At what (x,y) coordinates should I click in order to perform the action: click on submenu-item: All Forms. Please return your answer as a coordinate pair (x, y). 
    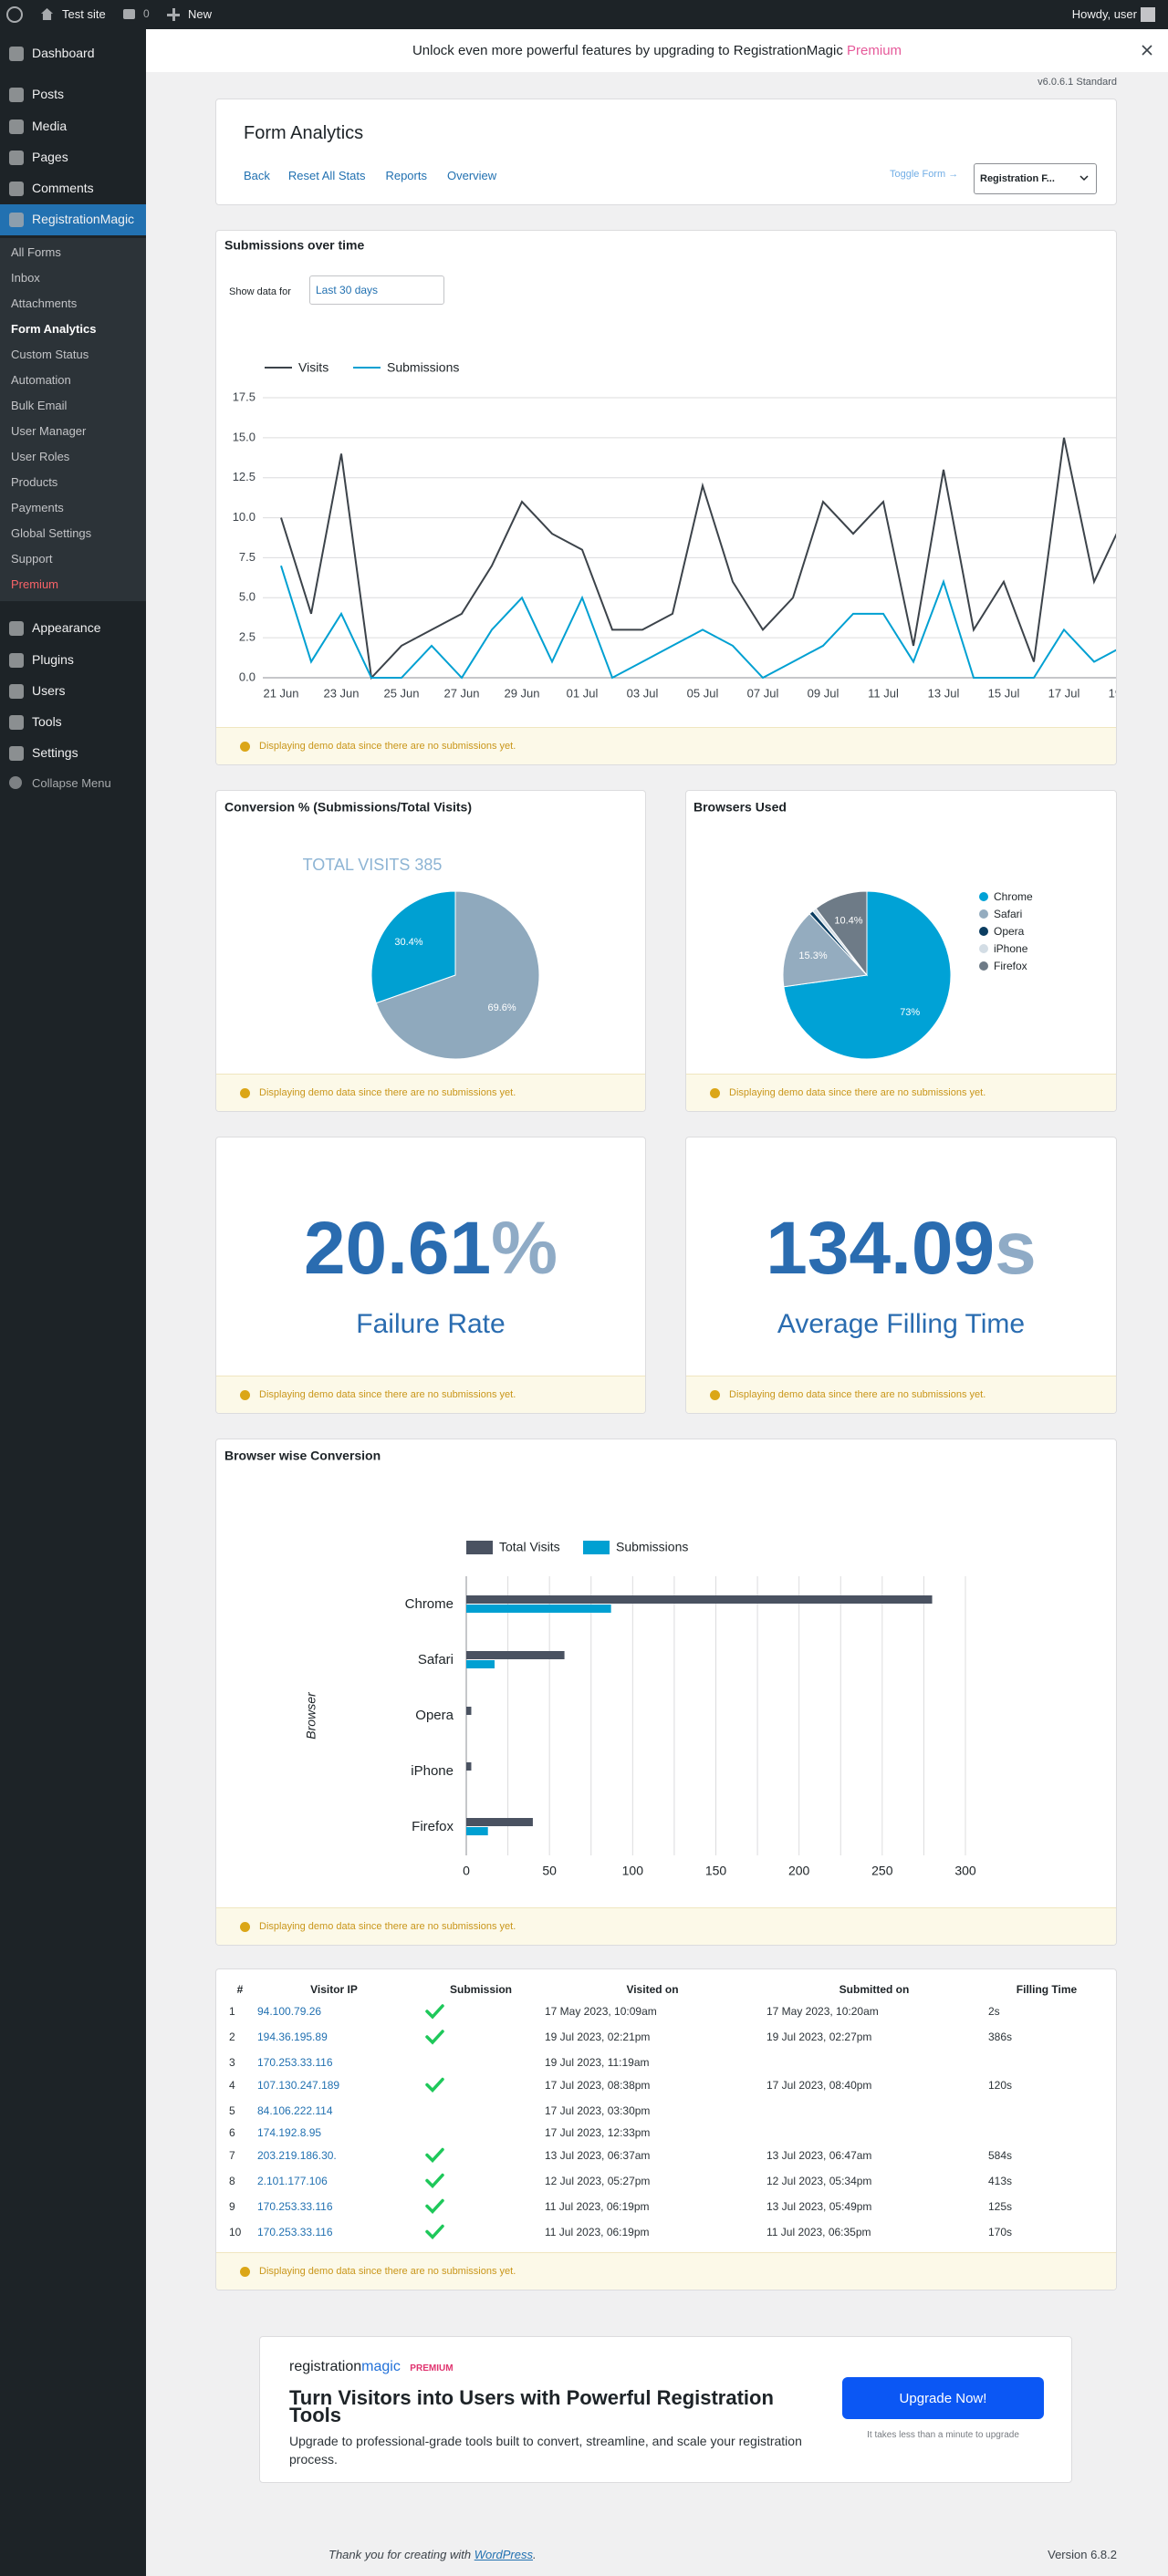
    Looking at the image, I should click on (36, 252).